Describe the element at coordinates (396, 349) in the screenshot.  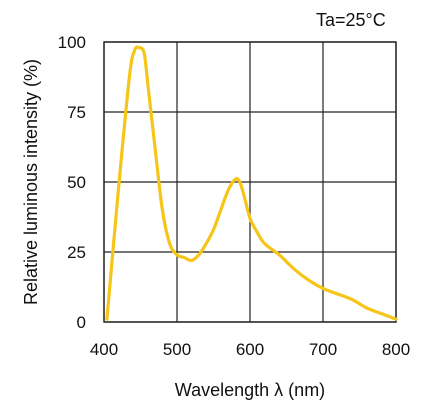
I see `x-tick-label-800: 800` at that location.